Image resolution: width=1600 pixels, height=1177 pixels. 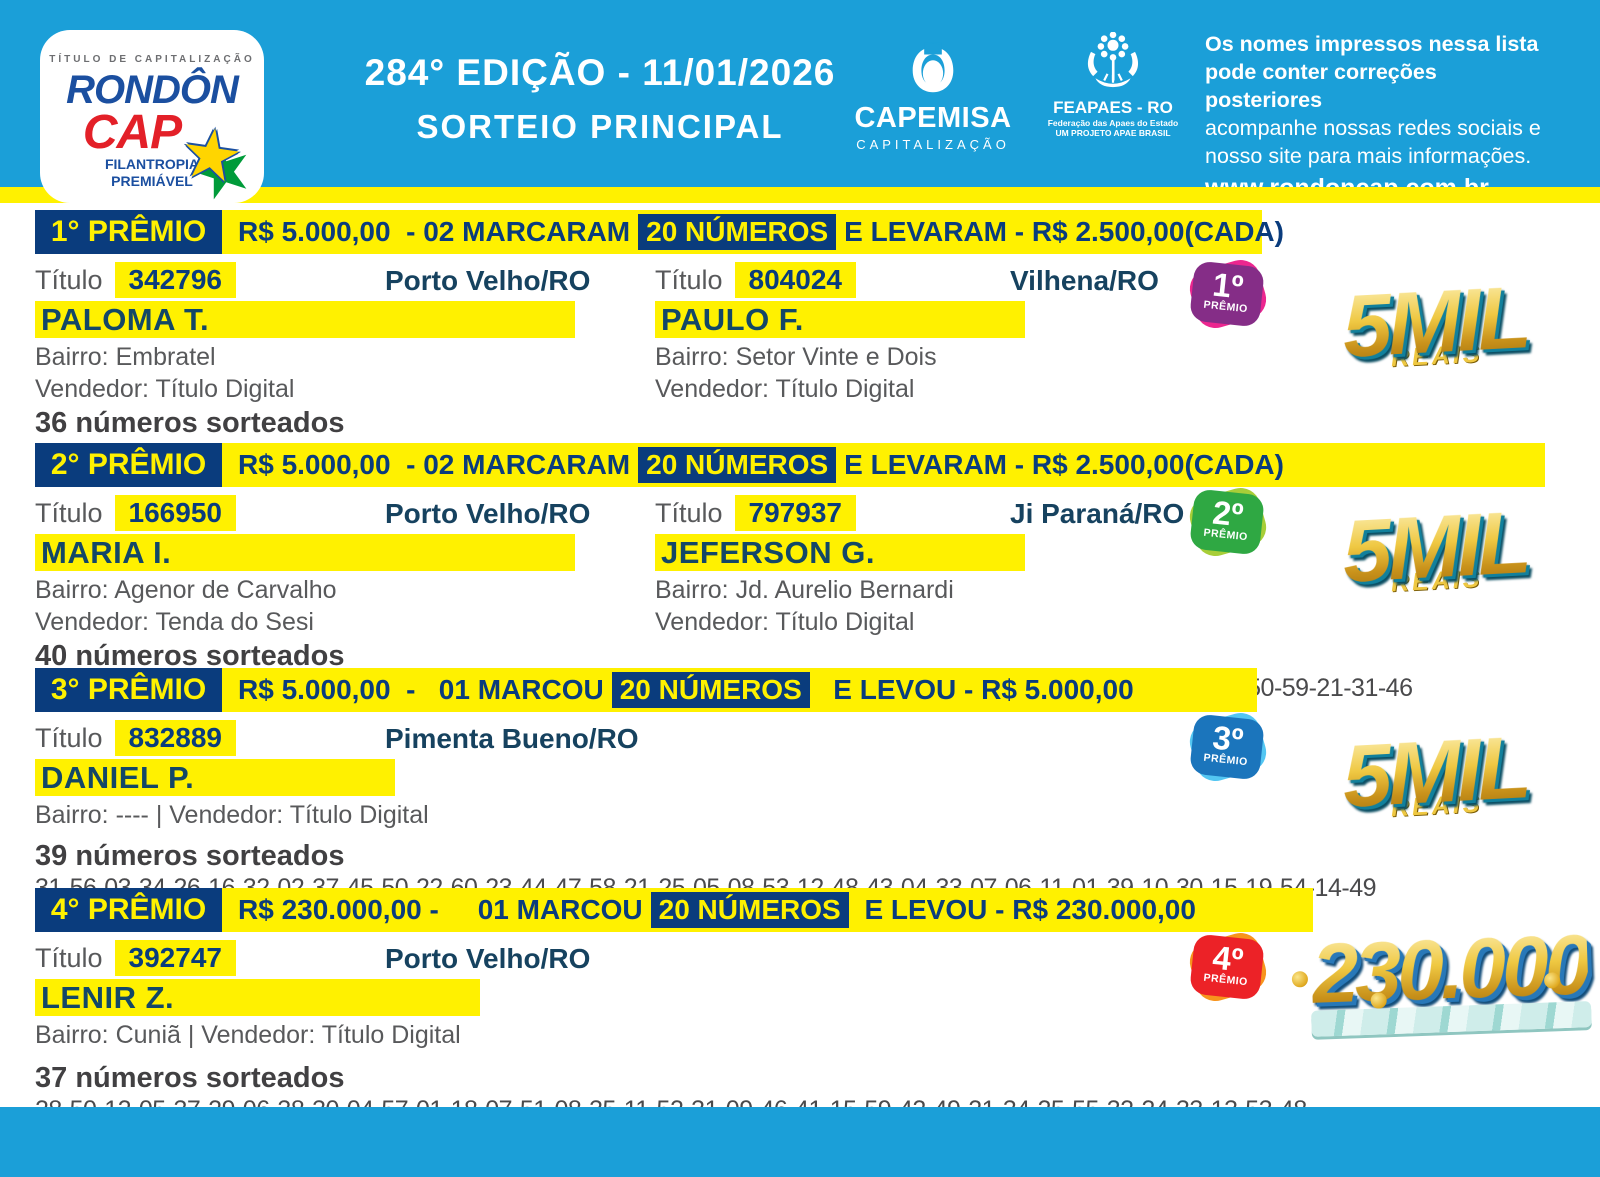 What do you see at coordinates (190, 1078) in the screenshot?
I see `prize-4-drawn-count: 37 números sorteados` at bounding box center [190, 1078].